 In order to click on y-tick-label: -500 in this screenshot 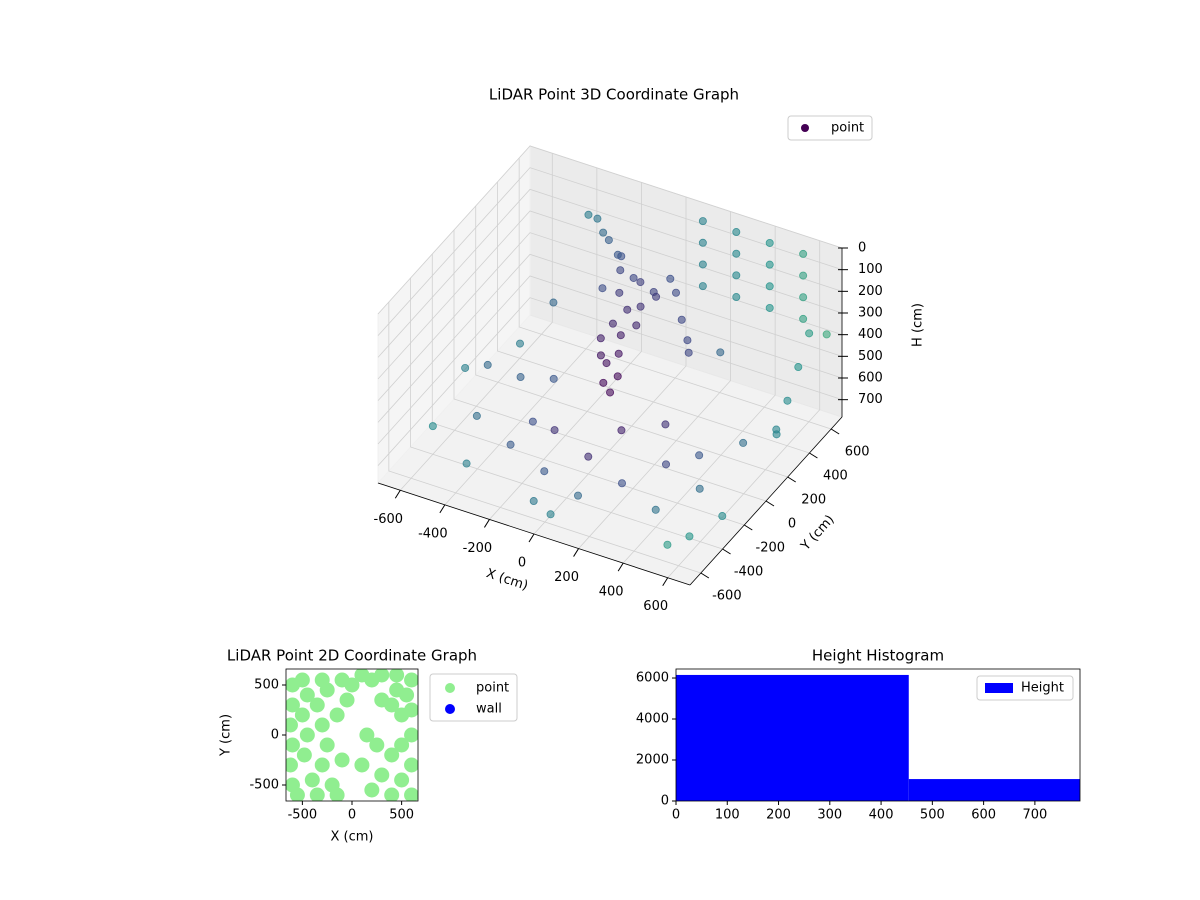, I will do `click(264, 785)`.